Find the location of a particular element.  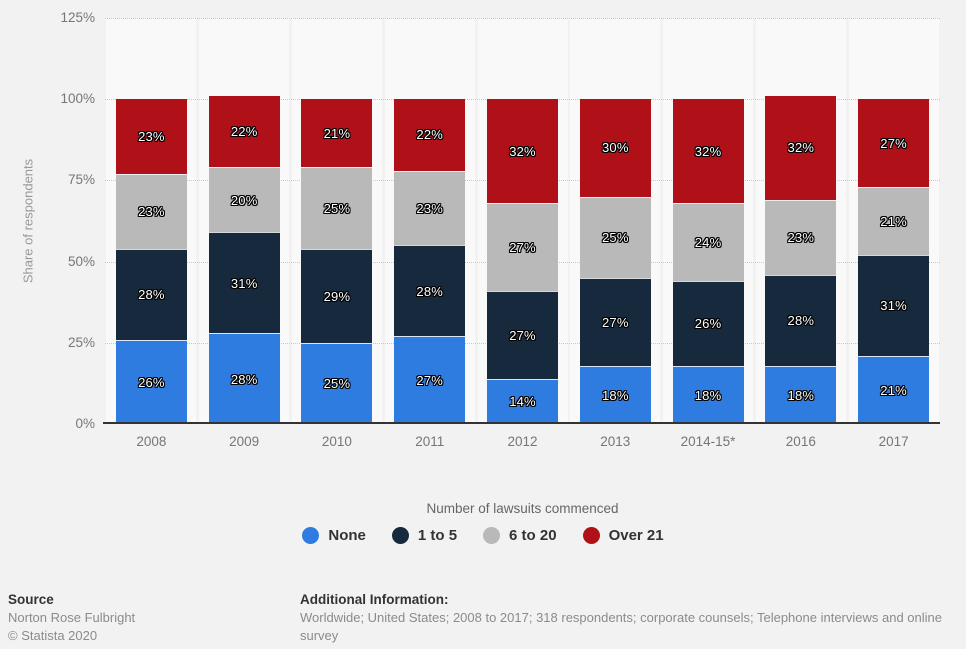

bar-value-label: 25% is located at coordinates (615, 238).